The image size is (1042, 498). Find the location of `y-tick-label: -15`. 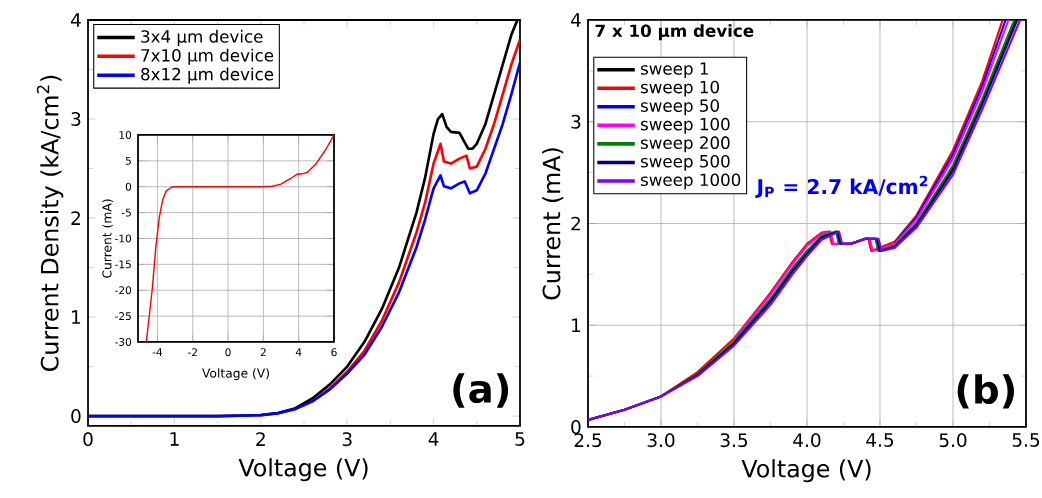

y-tick-label: -15 is located at coordinates (123, 264).